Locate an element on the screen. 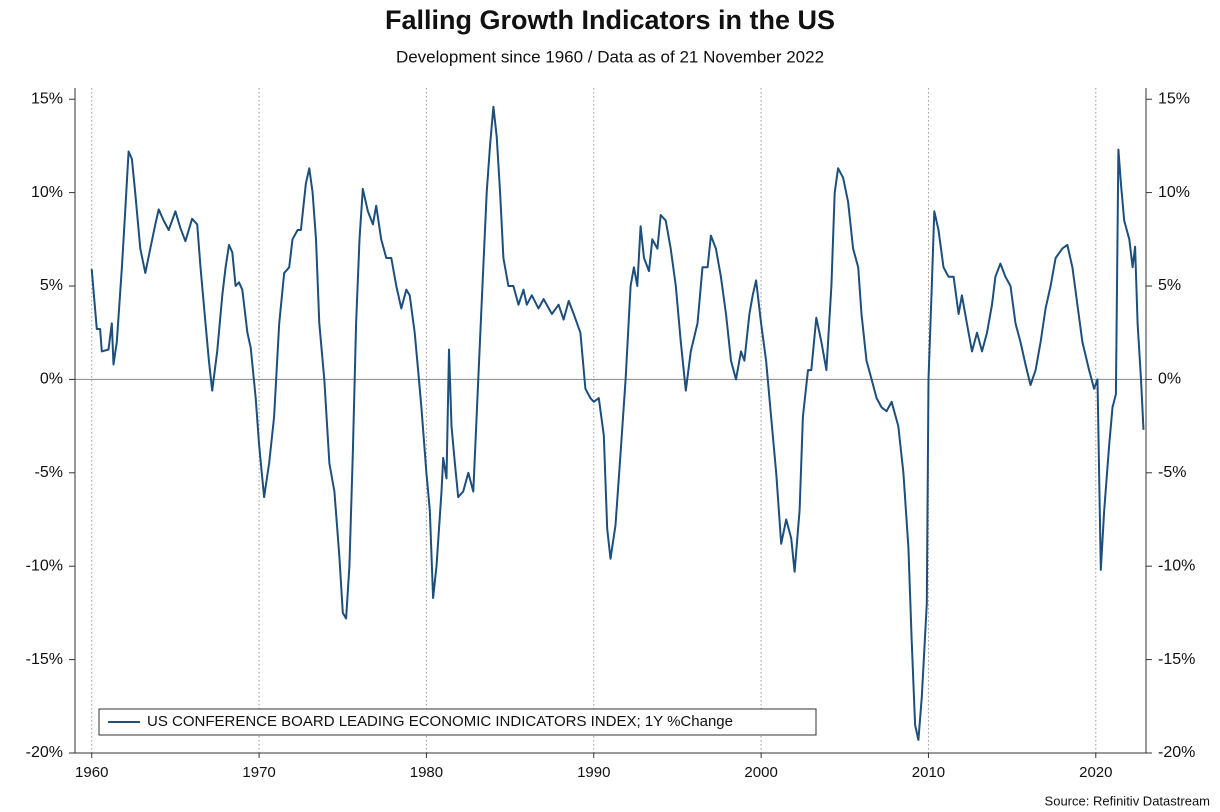 This screenshot has height=812, width=1220. y-tick-label-right: 0% is located at coordinates (1169, 379).